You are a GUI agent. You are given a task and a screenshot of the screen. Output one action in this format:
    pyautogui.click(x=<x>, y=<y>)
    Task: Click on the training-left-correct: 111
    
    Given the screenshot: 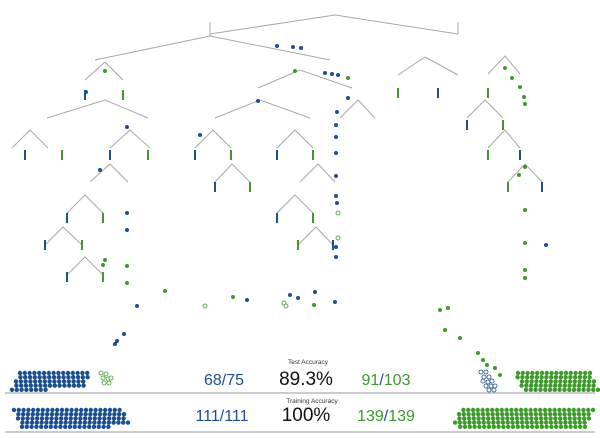 What is the action you would take?
    pyautogui.click(x=207, y=416)
    